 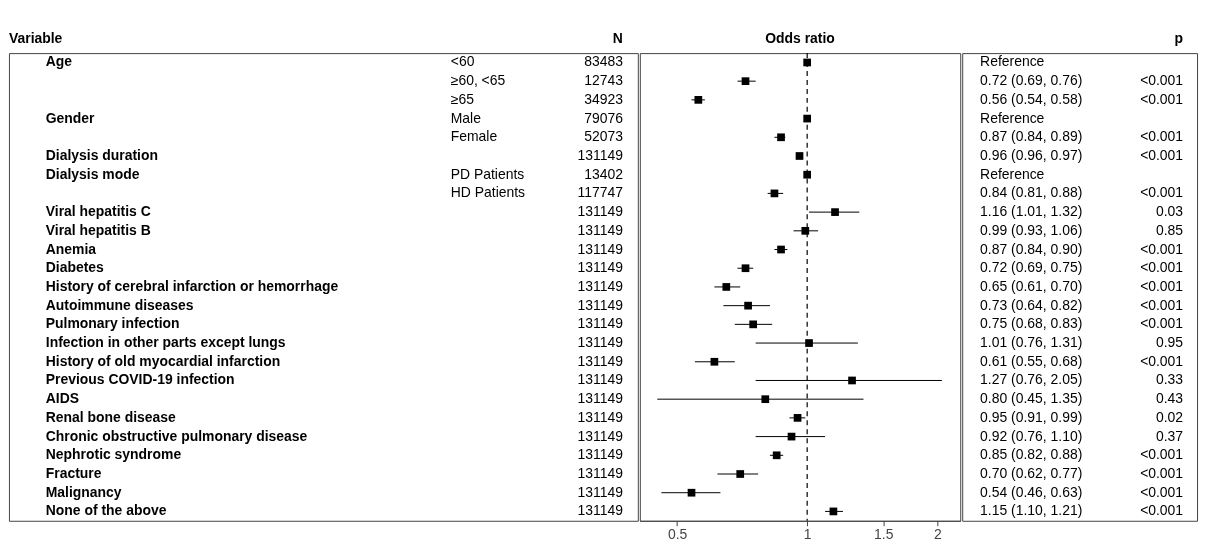 I want to click on x-tick-label: 1.5, so click(x=884, y=534).